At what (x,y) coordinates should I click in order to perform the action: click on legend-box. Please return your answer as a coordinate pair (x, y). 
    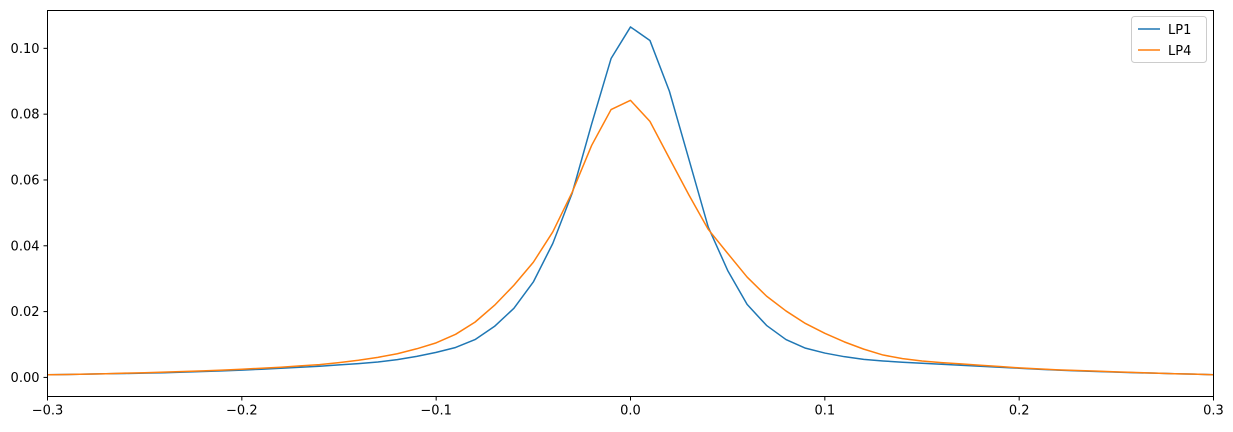
    Looking at the image, I should click on (1169, 39).